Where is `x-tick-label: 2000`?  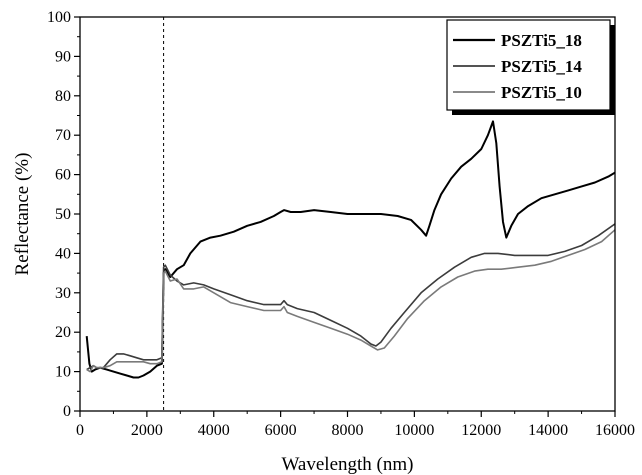 x-tick-label: 2000 is located at coordinates (147, 430).